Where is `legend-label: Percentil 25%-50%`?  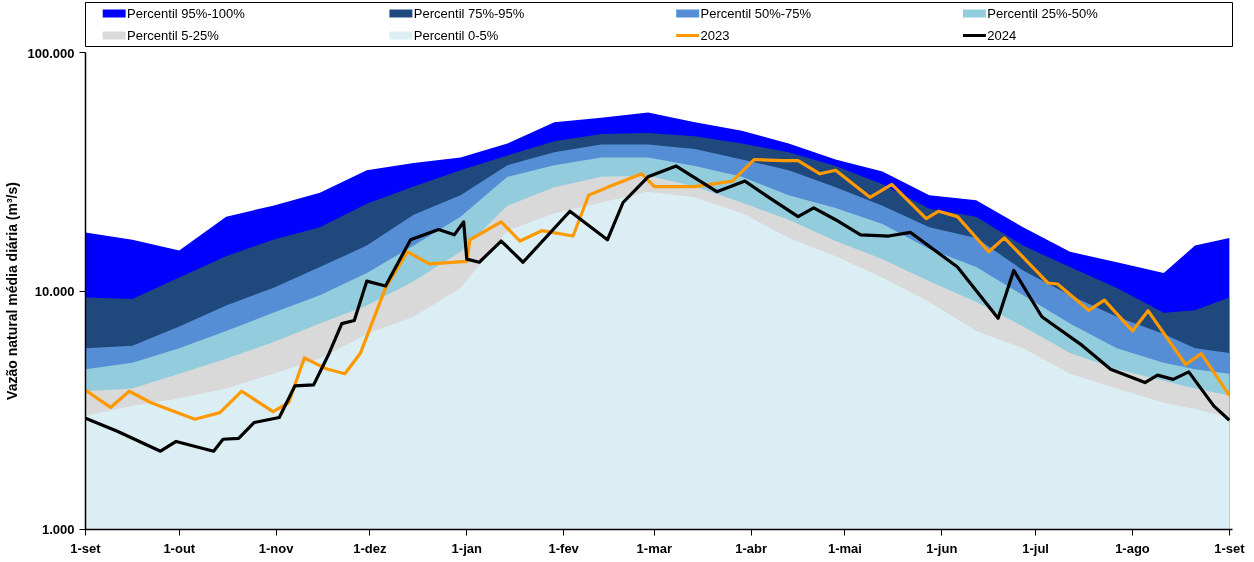
legend-label: Percentil 25%-50% is located at coordinates (1043, 13).